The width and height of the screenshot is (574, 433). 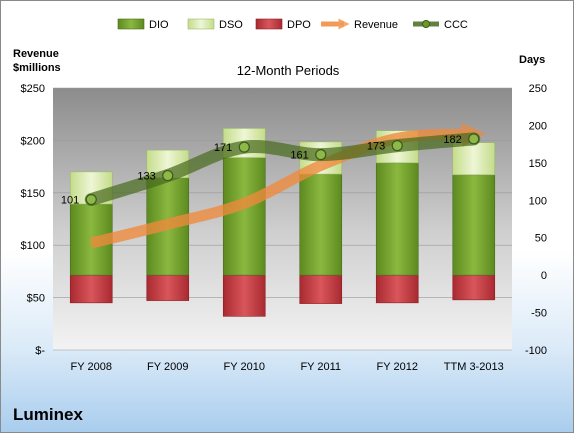 I want to click on right-tick-label: 100, so click(x=538, y=201).